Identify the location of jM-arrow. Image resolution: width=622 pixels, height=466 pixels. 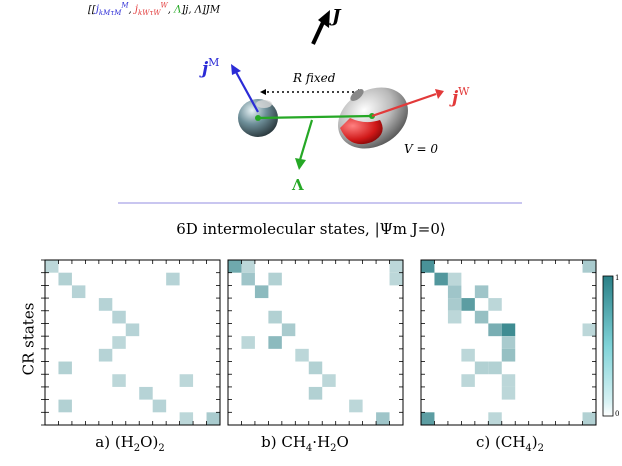
(245, 88).